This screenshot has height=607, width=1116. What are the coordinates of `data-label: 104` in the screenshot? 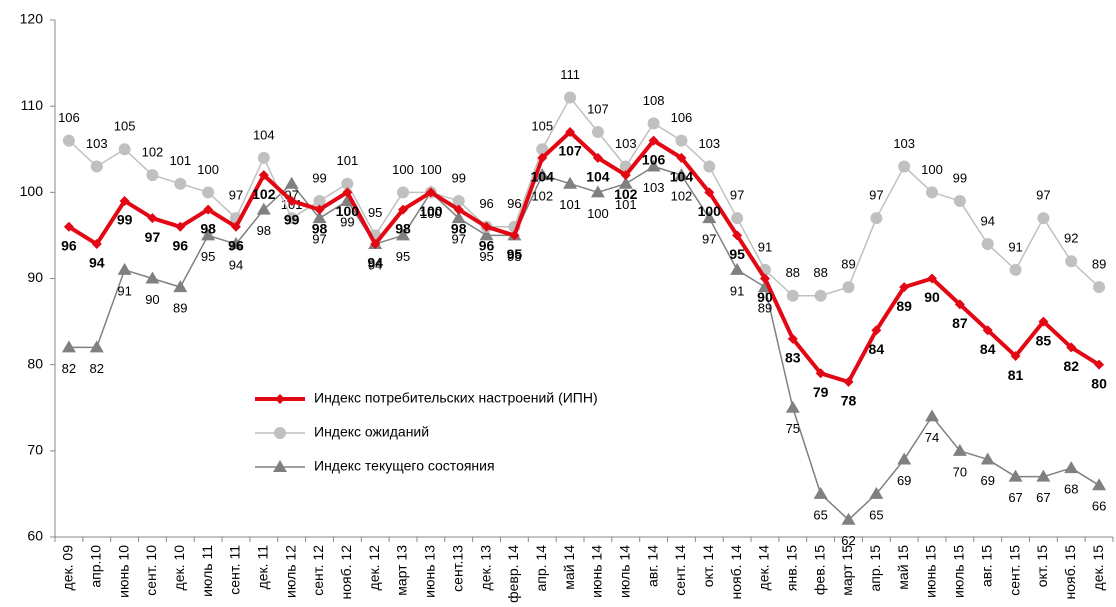 It's located at (682, 177).